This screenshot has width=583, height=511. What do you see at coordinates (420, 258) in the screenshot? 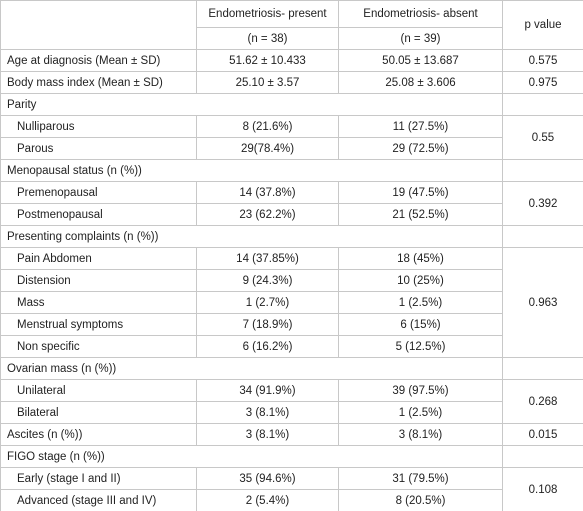
I see `absent-value: 18 (45%)` at bounding box center [420, 258].